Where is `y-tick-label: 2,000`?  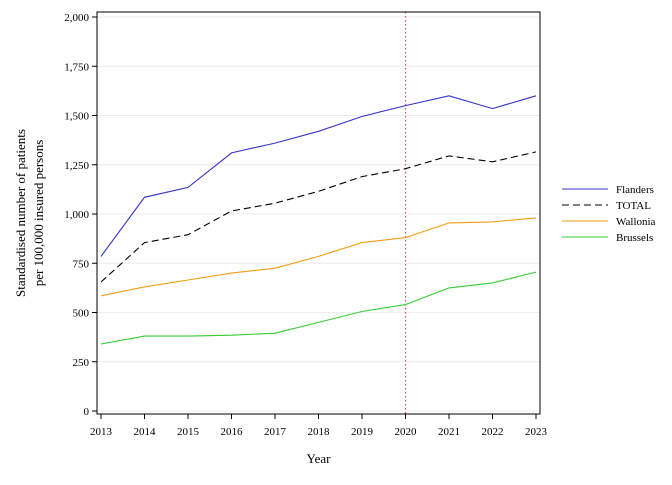
y-tick-label: 2,000 is located at coordinates (76, 18).